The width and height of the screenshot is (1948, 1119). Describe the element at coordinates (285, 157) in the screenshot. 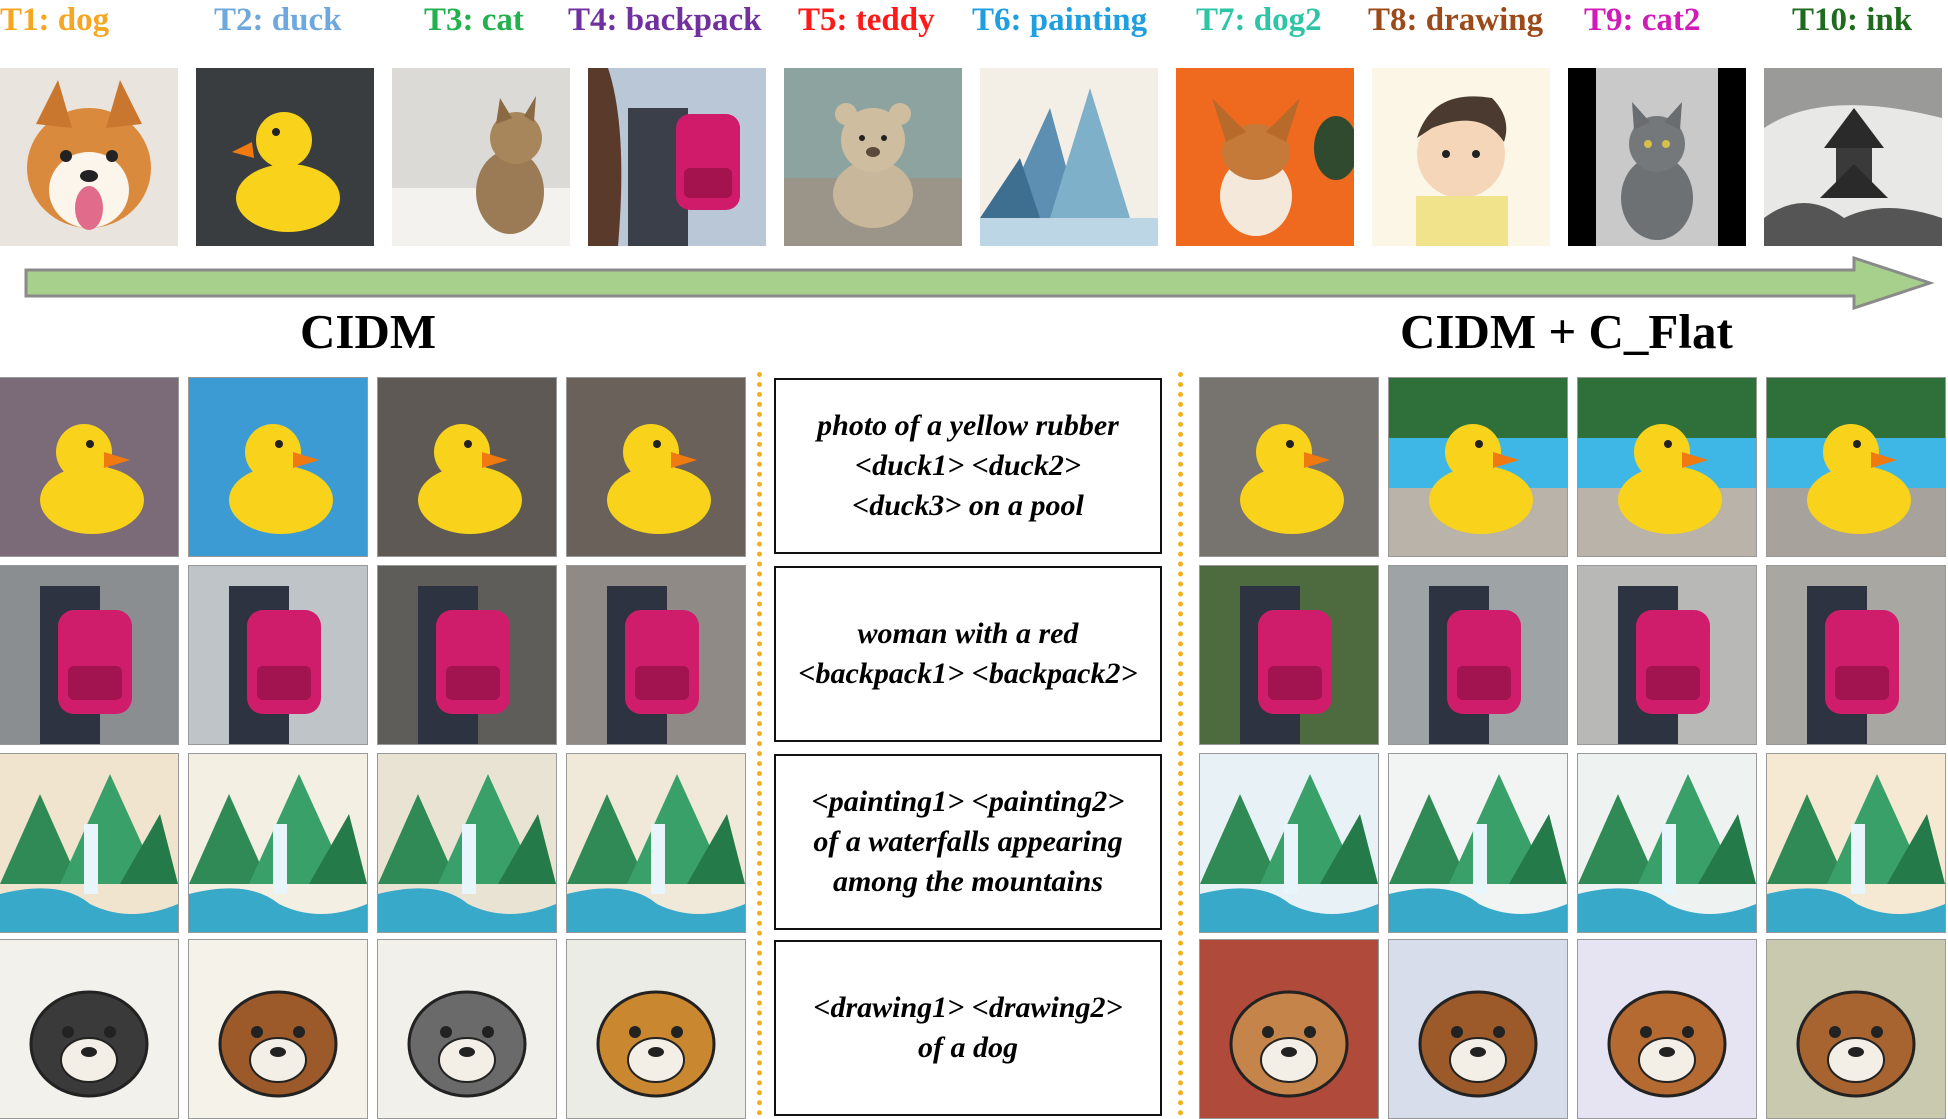

I see `task-image-duck` at that location.